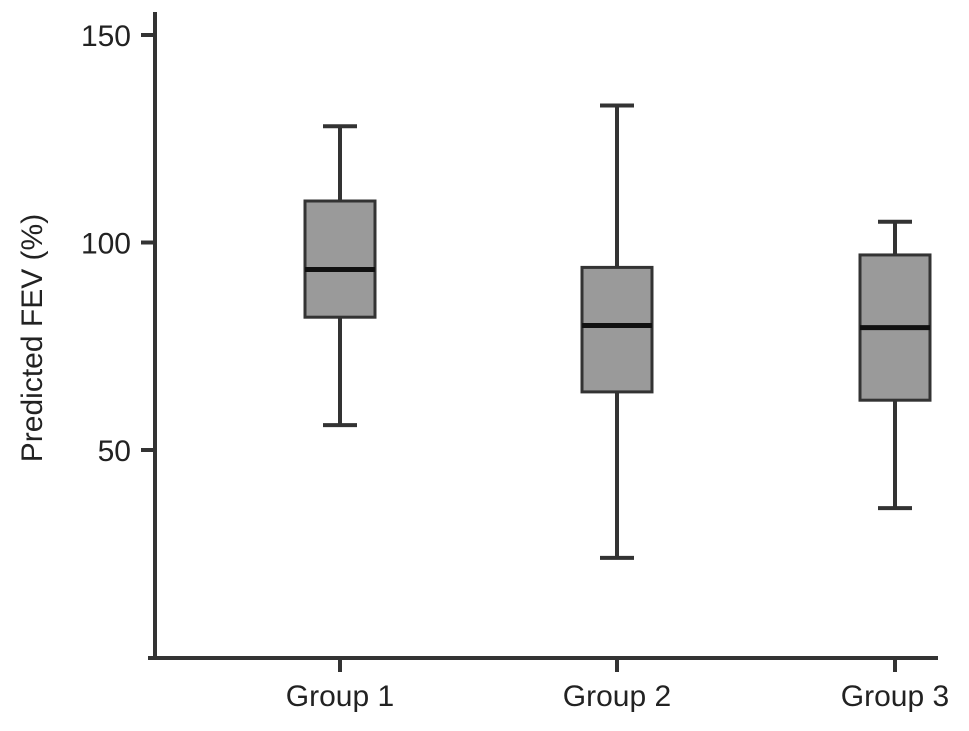 The image size is (969, 731). I want to click on x-tick-label-2: Group 2, so click(617, 696).